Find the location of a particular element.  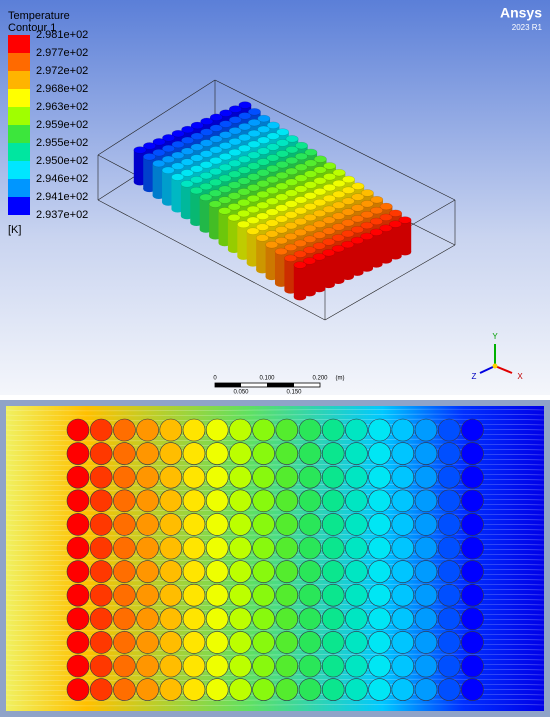

legend-unit: [K] is located at coordinates (14, 230).